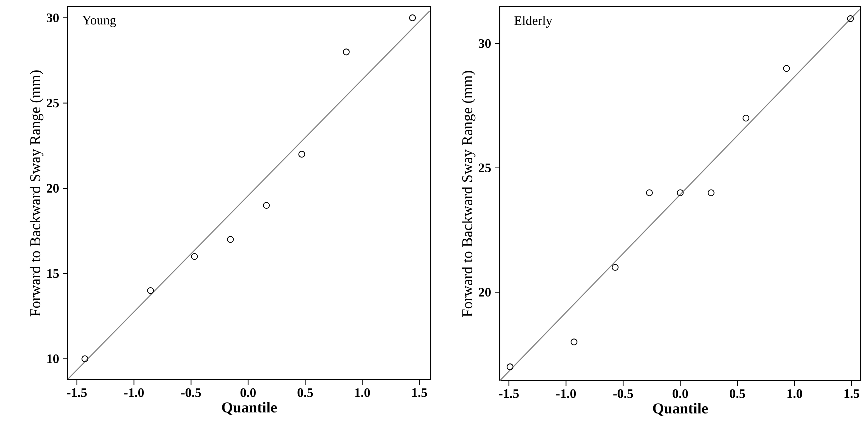 The height and width of the screenshot is (446, 862). What do you see at coordinates (533, 22) in the screenshot?
I see `annotation: Elderly` at bounding box center [533, 22].